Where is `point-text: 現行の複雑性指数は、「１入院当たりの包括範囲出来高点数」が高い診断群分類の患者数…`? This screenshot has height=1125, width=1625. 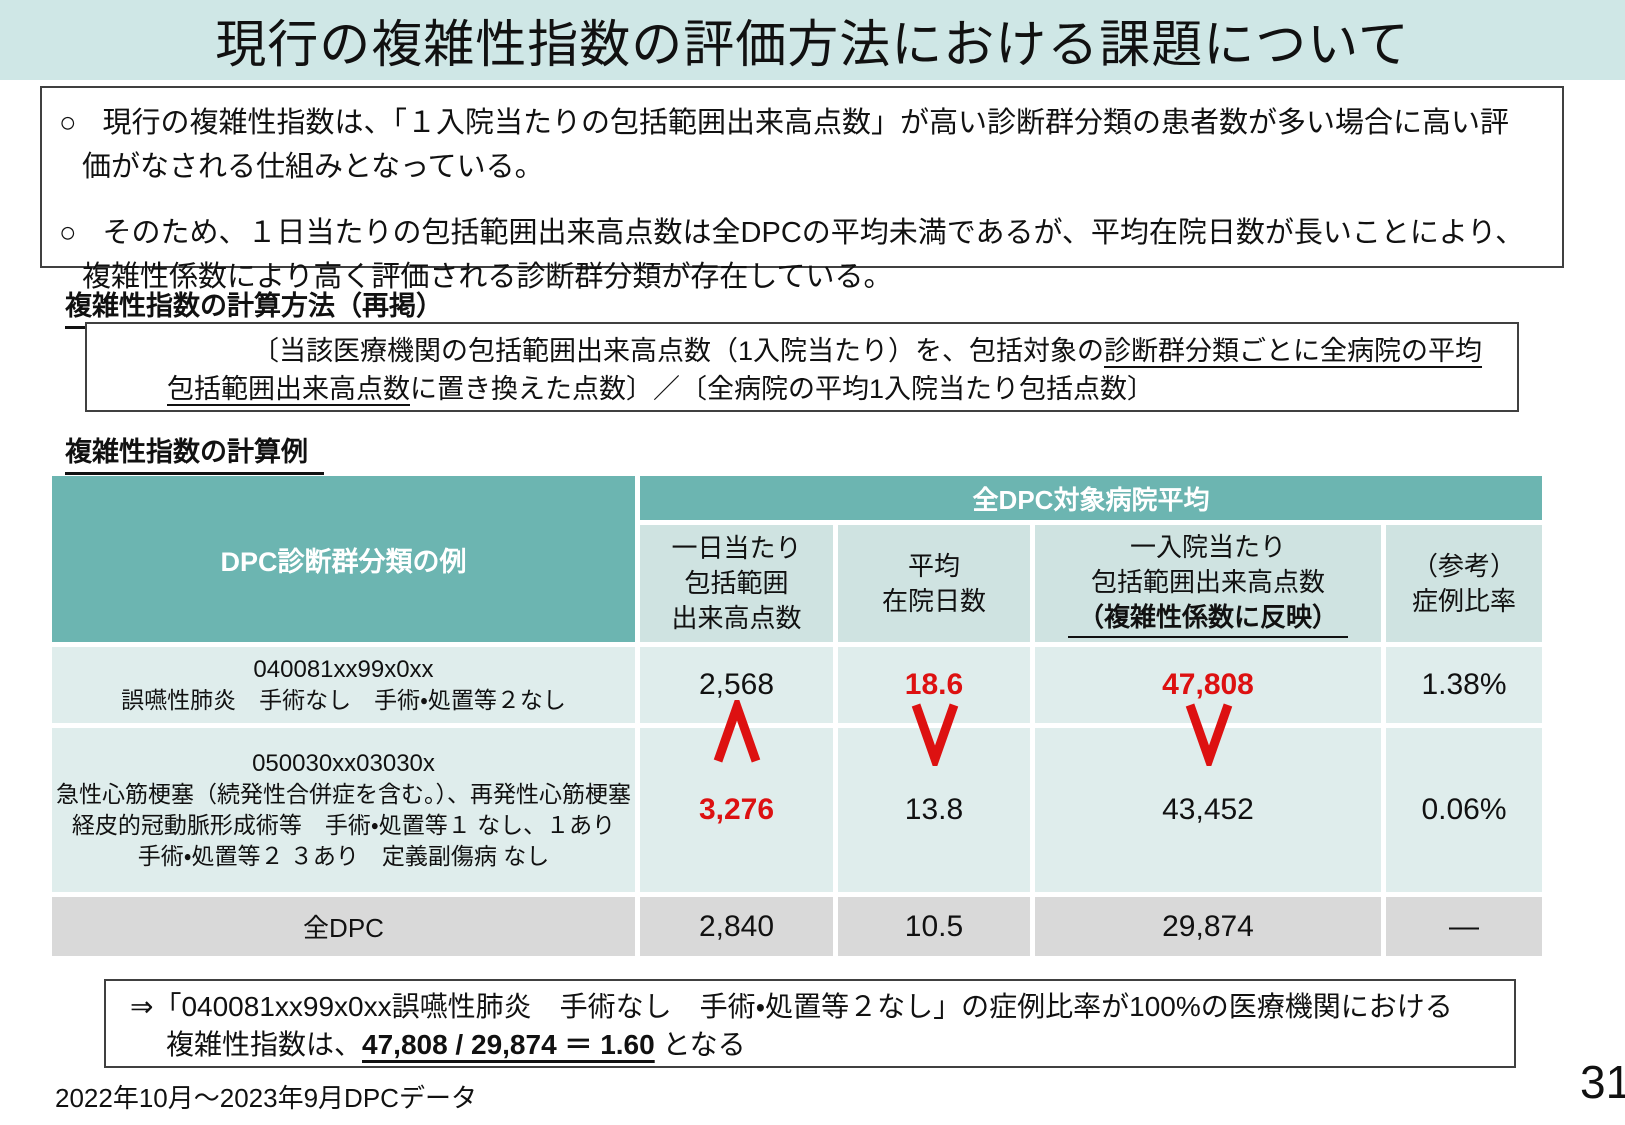 point-text: 現行の複雑性指数は、「１入院当たりの包括範囲出来高点数」が高い診断群分類の患者数… is located at coordinates (806, 123).